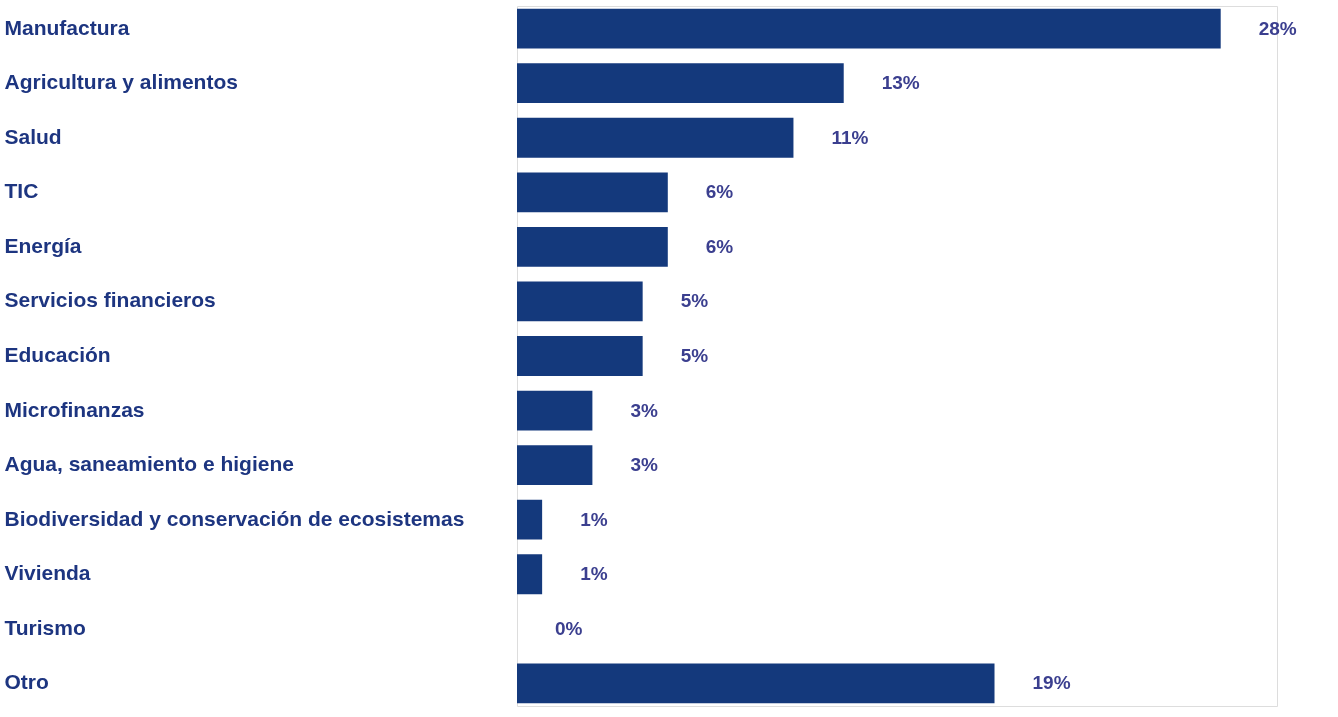  I want to click on data-label: 13%, so click(900, 83).